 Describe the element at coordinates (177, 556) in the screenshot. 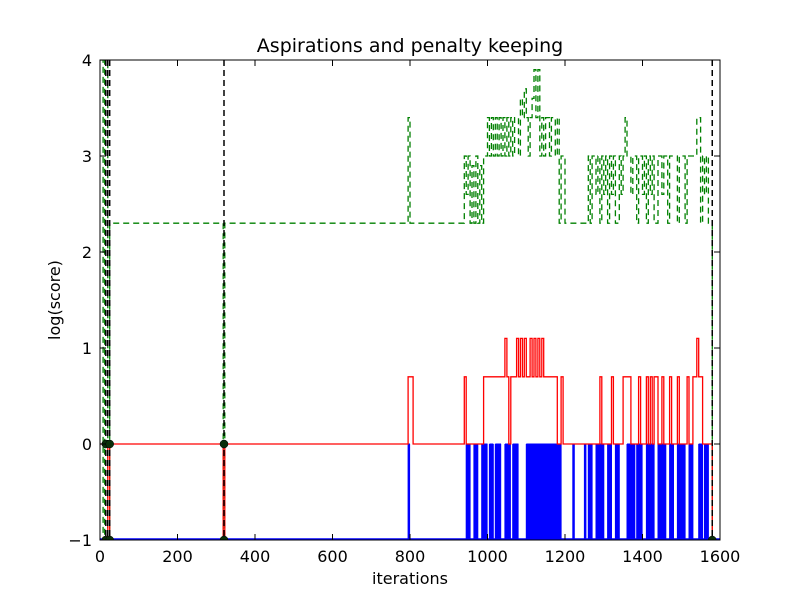

I see `x-tick-label: 200` at that location.